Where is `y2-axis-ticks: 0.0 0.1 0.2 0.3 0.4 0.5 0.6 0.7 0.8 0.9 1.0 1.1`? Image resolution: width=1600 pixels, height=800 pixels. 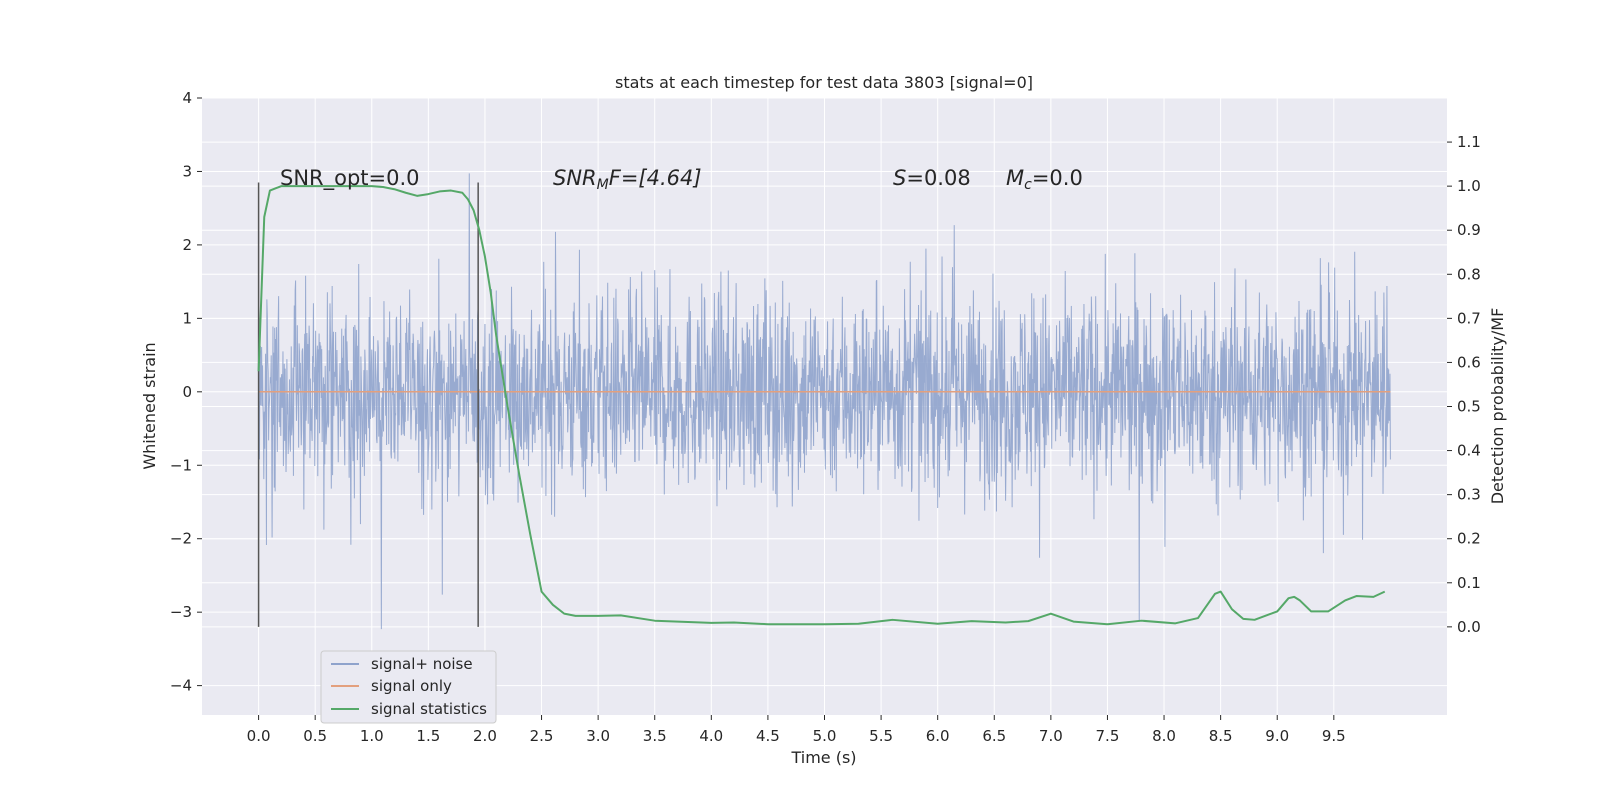 y2-axis-ticks: 0.0 0.1 0.2 0.3 0.4 0.5 0.6 0.7 0.8 0.9 1.0 1.1 is located at coordinates (1464, 384).